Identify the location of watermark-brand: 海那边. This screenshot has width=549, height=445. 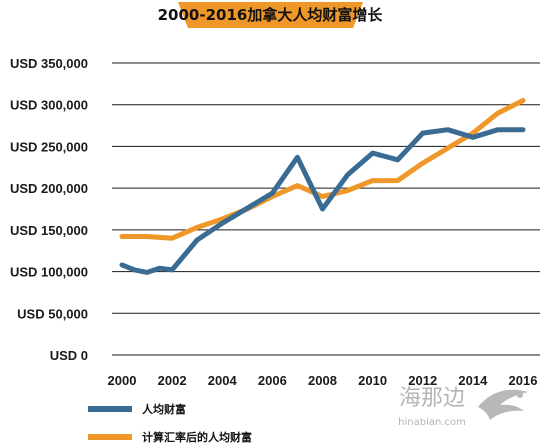
(432, 398).